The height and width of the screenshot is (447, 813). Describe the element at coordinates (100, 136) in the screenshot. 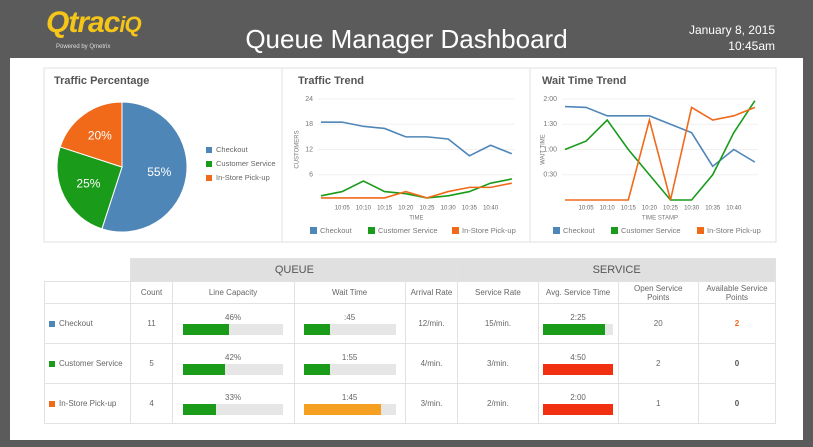

I see `slice-label: 20%` at that location.